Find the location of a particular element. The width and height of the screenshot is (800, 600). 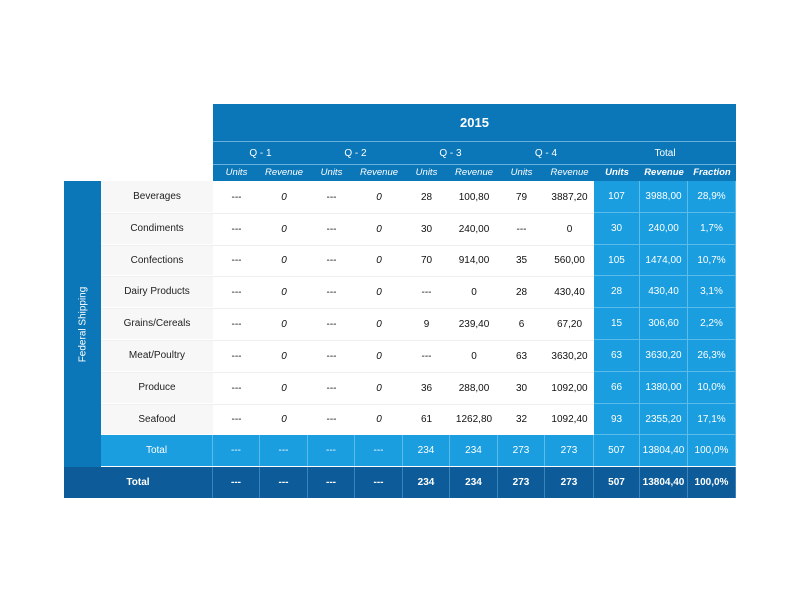

table-cell-q4u: 6 is located at coordinates (521, 324).